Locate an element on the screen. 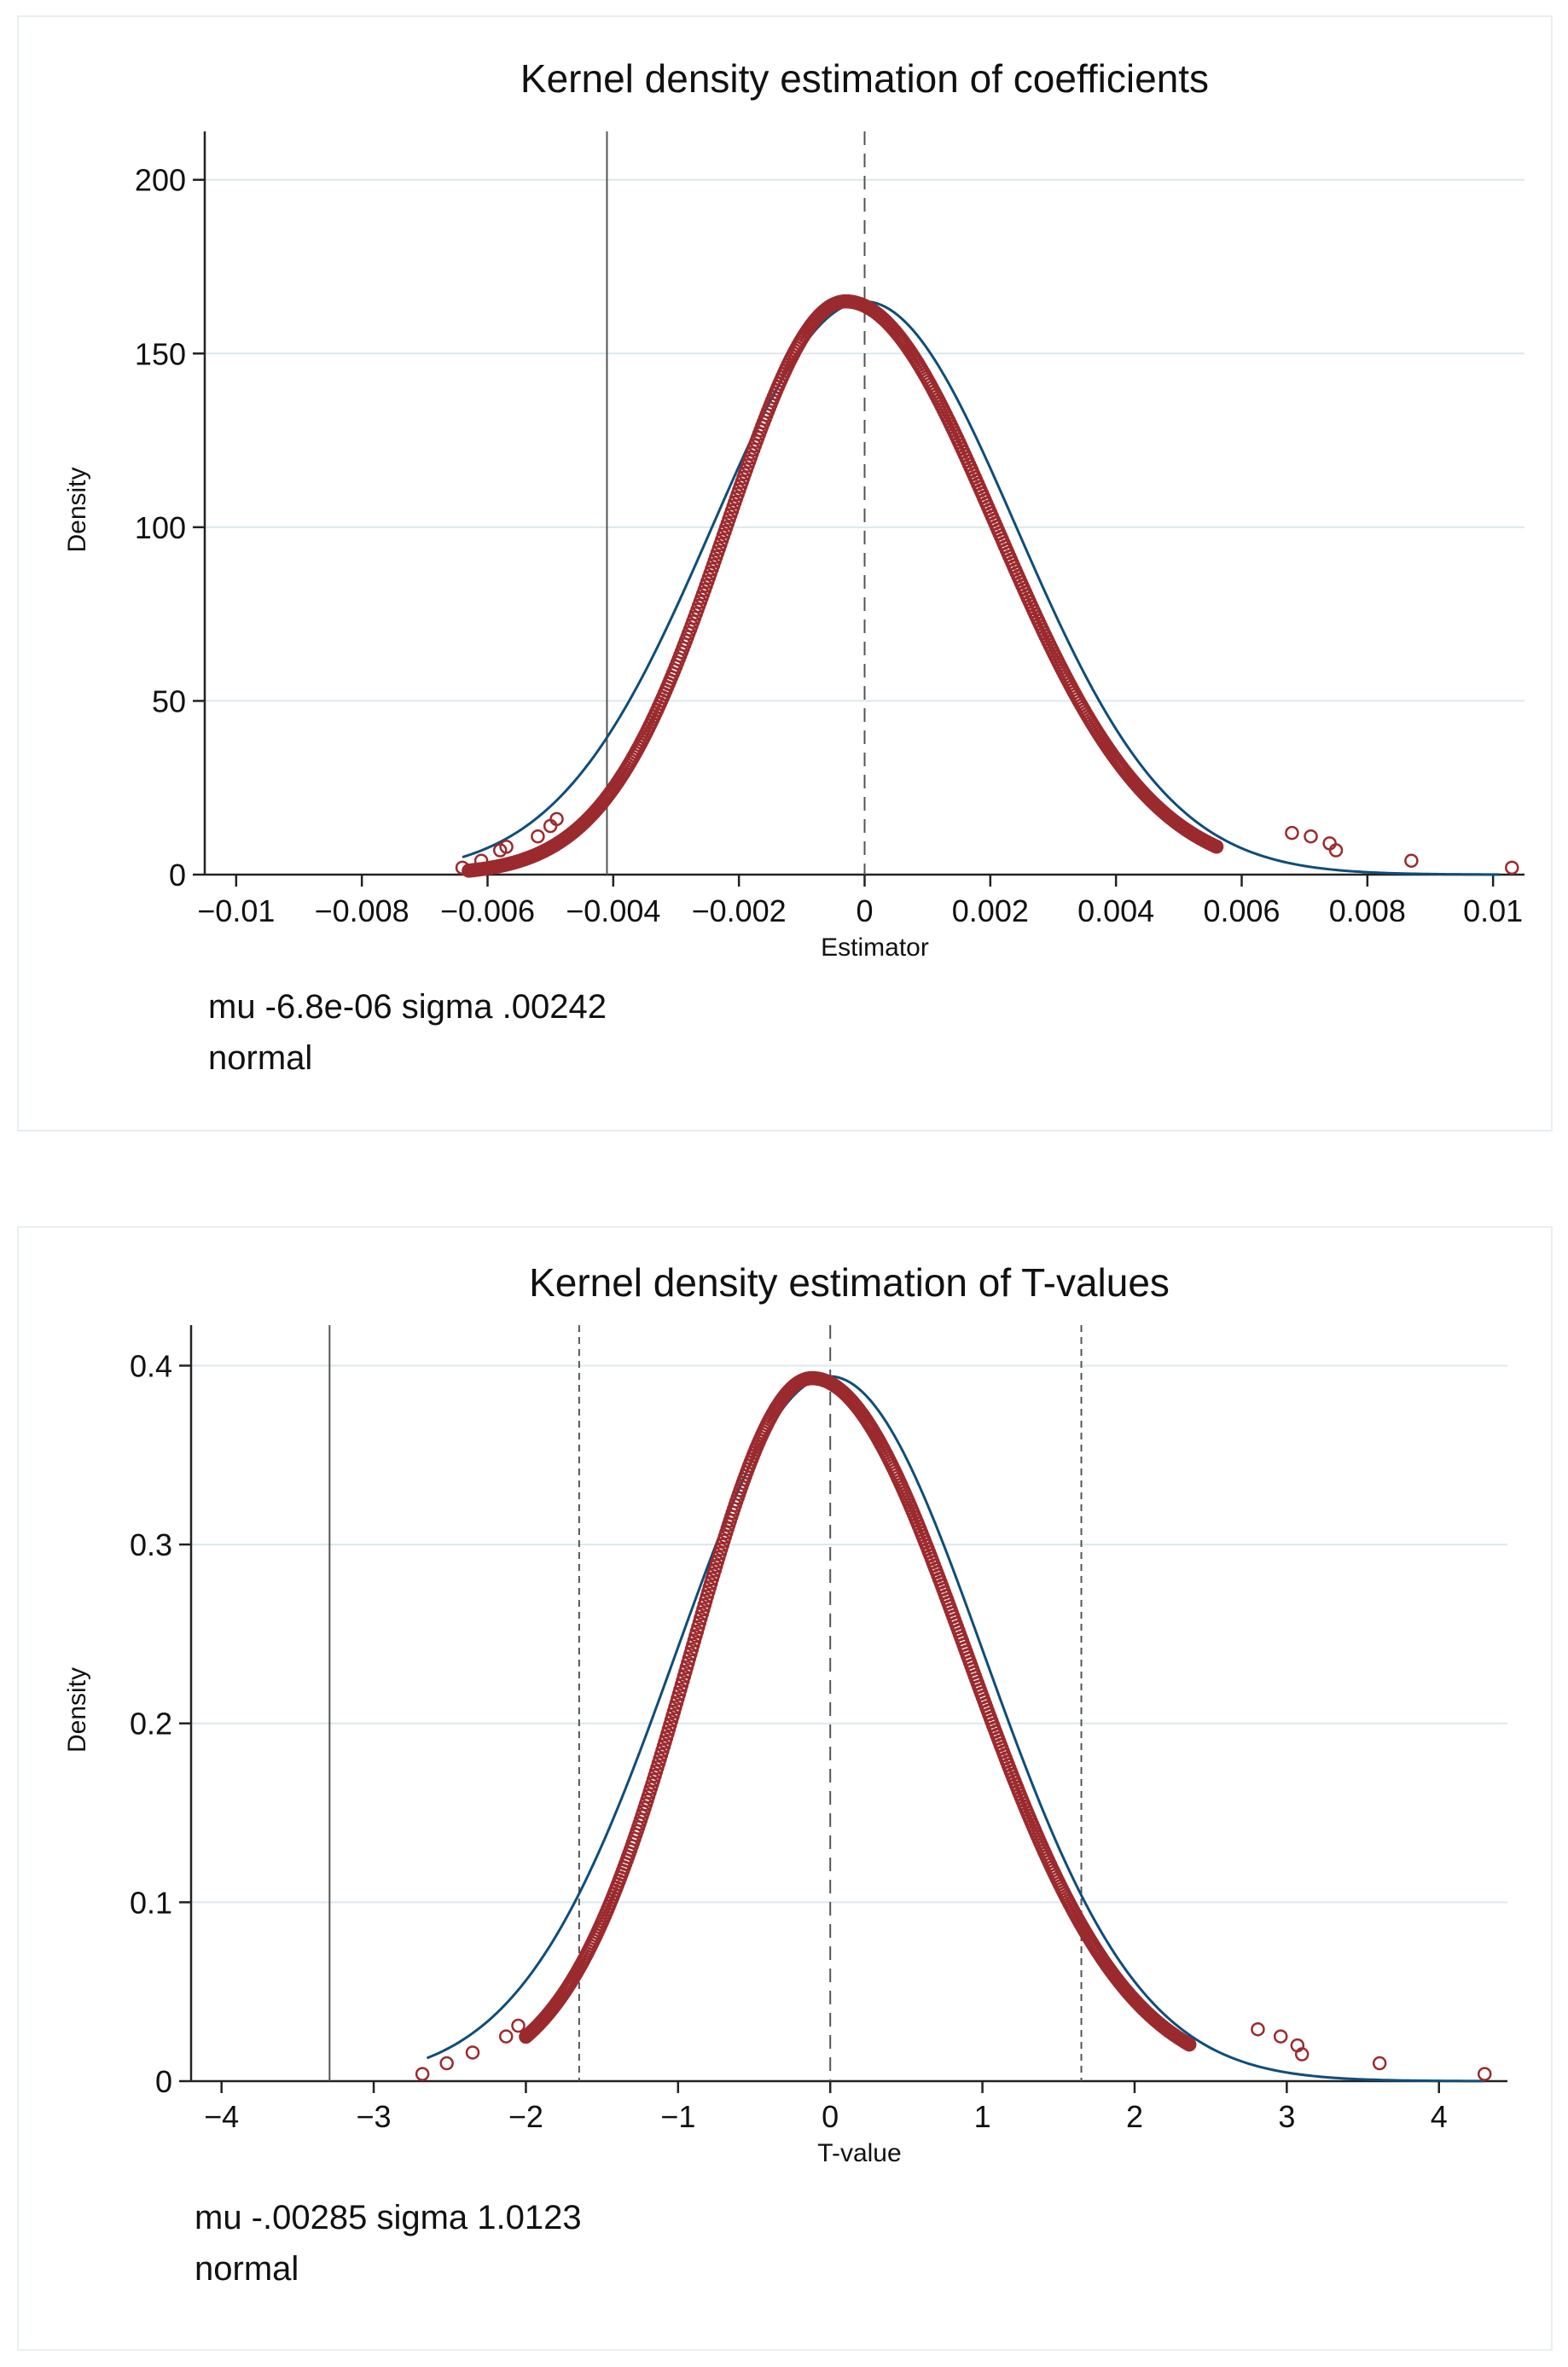  x-tick-label: 0.006 is located at coordinates (1241, 910).